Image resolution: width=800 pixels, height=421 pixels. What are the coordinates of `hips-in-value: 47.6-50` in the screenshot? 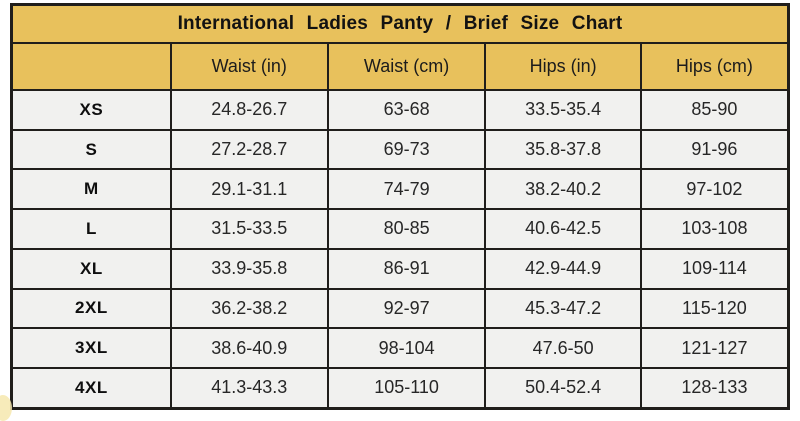 It's located at (563, 348).